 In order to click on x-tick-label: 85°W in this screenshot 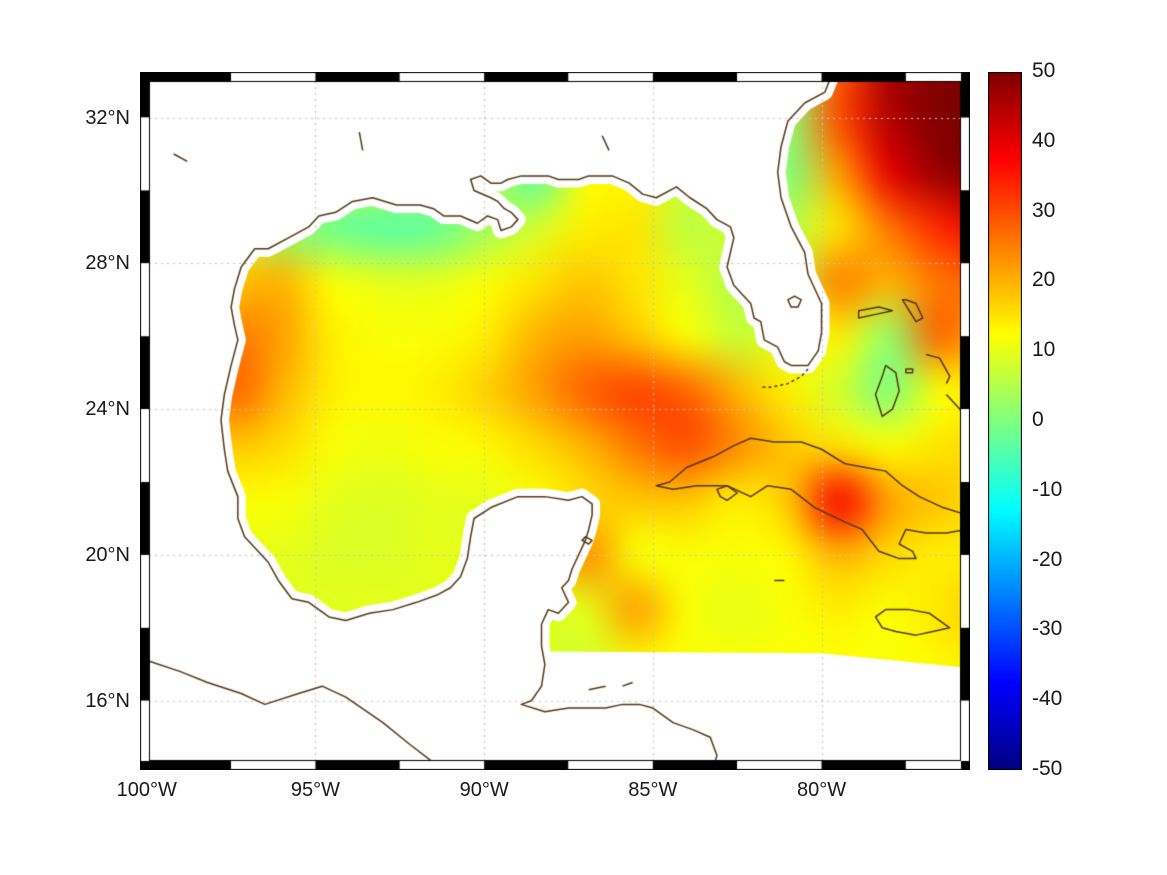, I will do `click(653, 790)`.